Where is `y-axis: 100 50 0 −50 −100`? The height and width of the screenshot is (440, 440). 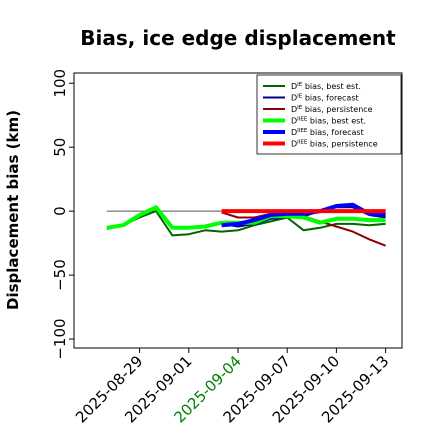 y-axis: 100 50 0 −50 −100 is located at coordinates (62, 214).